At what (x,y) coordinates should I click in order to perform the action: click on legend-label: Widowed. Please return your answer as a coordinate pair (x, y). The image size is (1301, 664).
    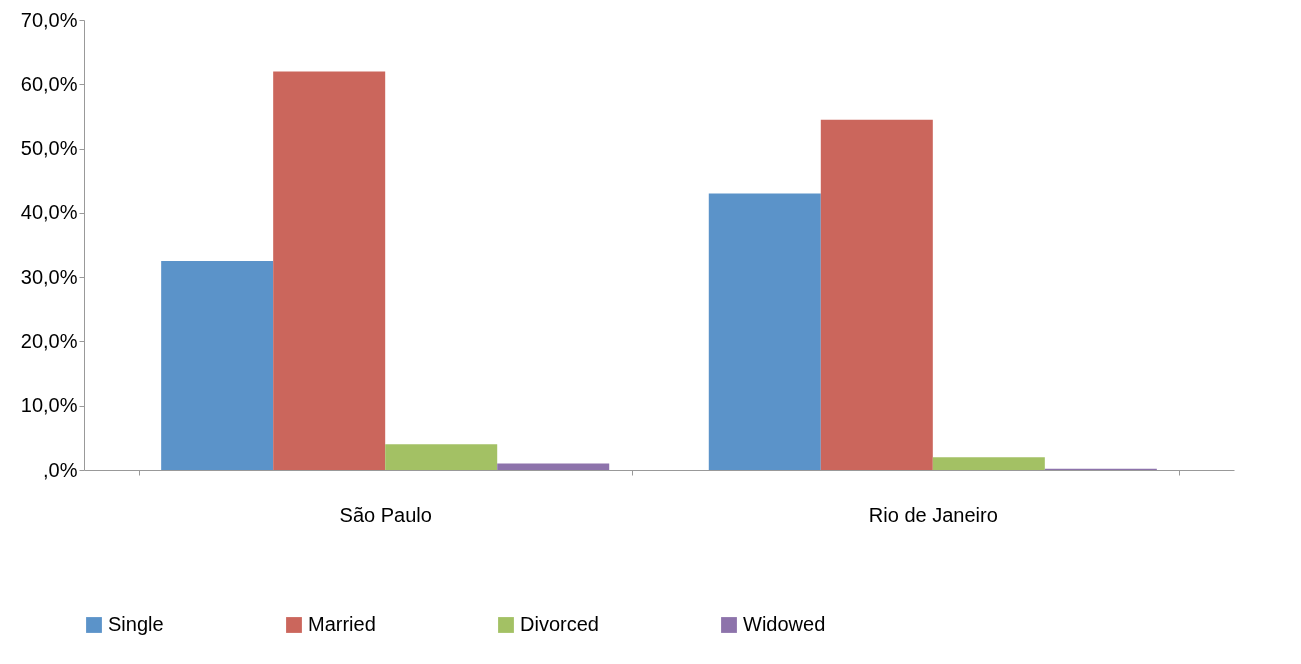
    Looking at the image, I should click on (784, 624).